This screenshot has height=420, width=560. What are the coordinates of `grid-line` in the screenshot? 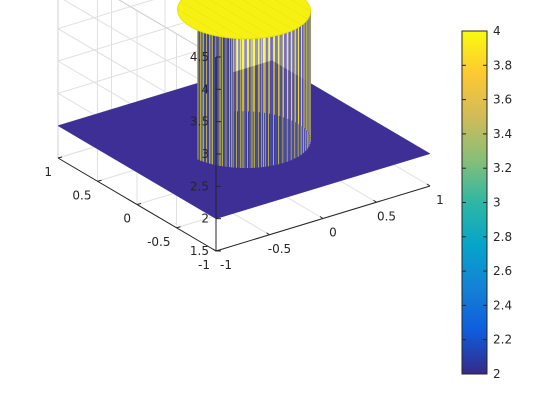 It's located at (140, 45).